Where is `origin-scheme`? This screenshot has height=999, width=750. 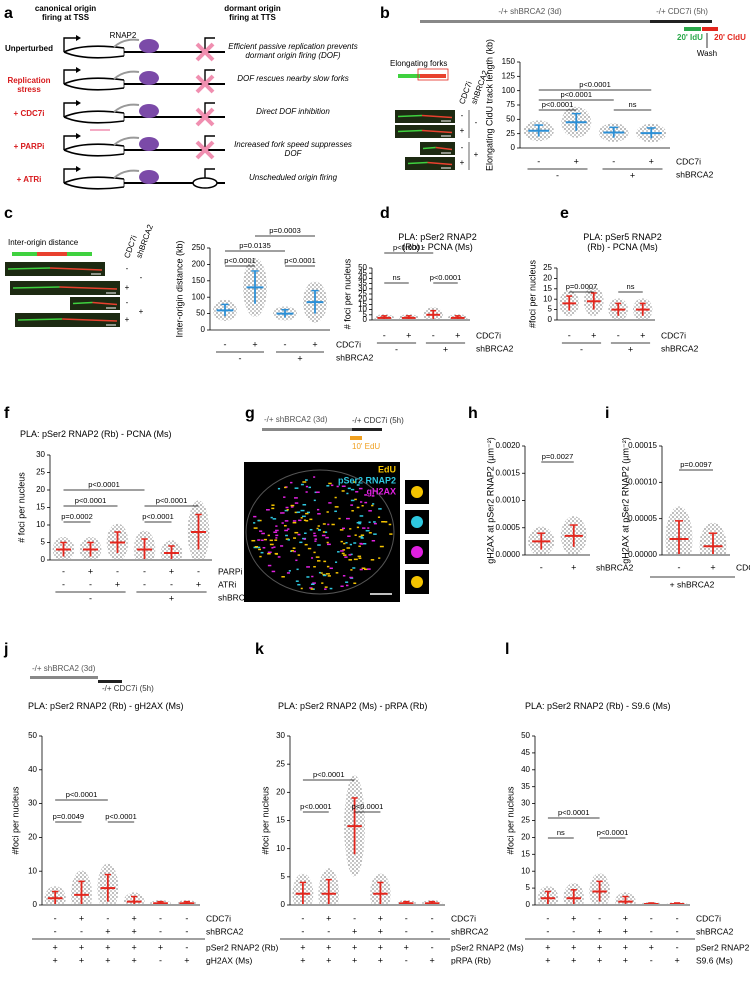
origin-scheme is located at coordinates (79, 254).